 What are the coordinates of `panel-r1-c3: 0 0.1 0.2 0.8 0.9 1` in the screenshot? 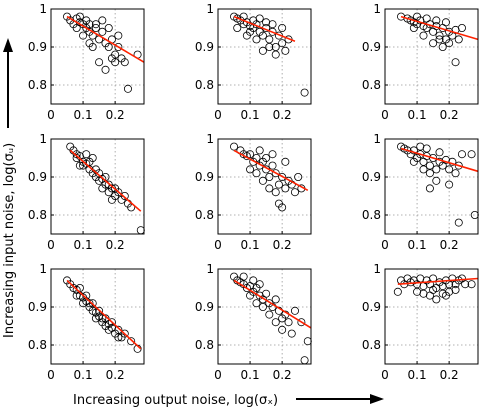 It's located at (420, 62).